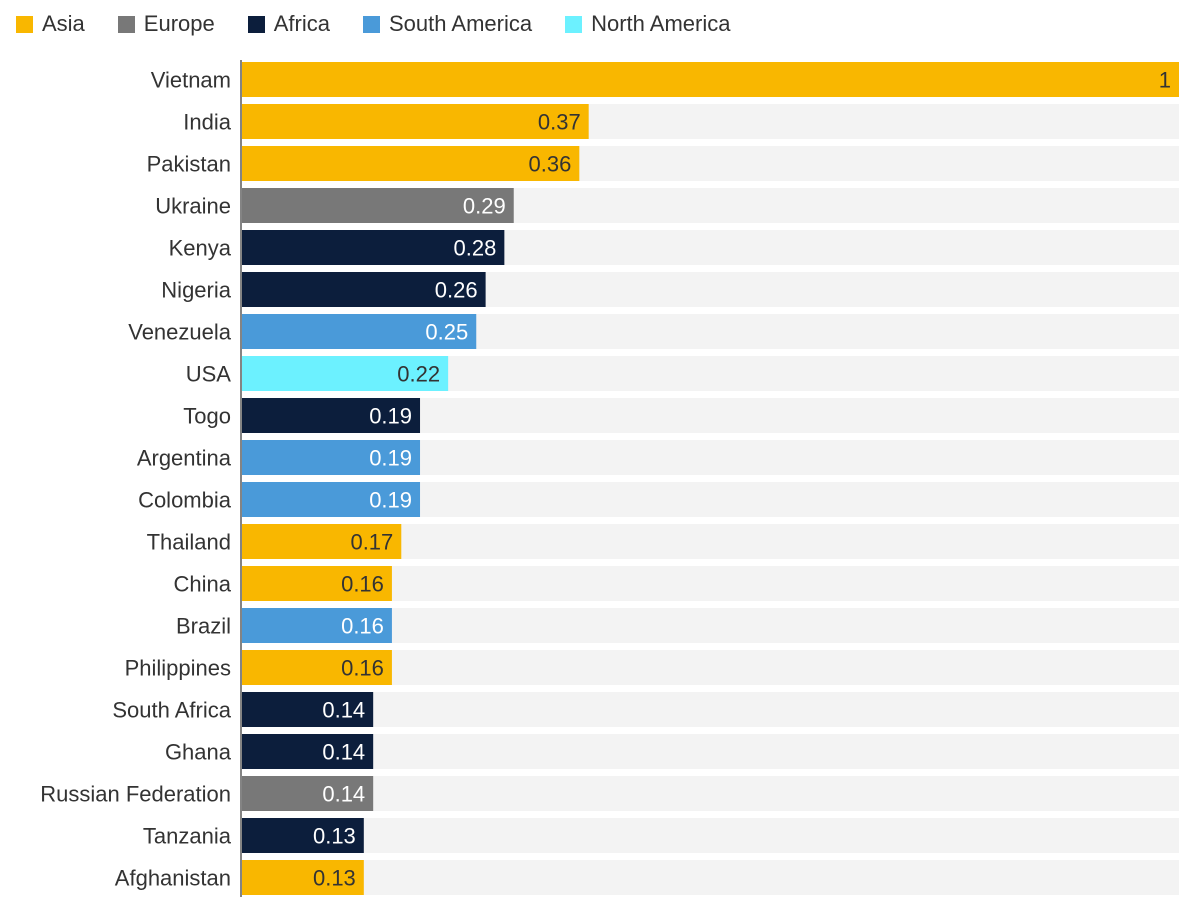  I want to click on legend-label-asia: Asia, so click(63, 23).